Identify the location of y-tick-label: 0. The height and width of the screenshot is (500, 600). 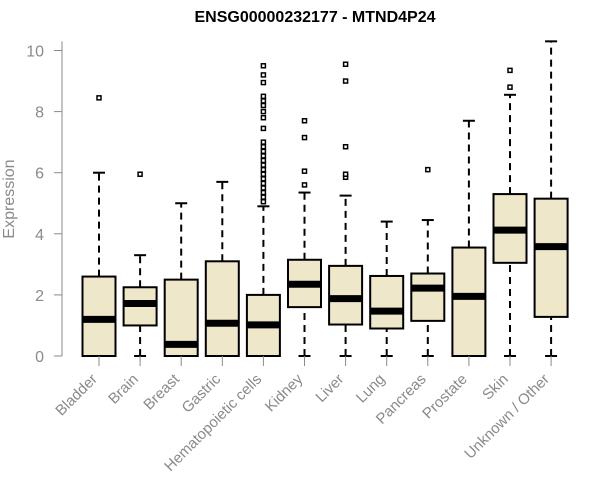
(39, 357).